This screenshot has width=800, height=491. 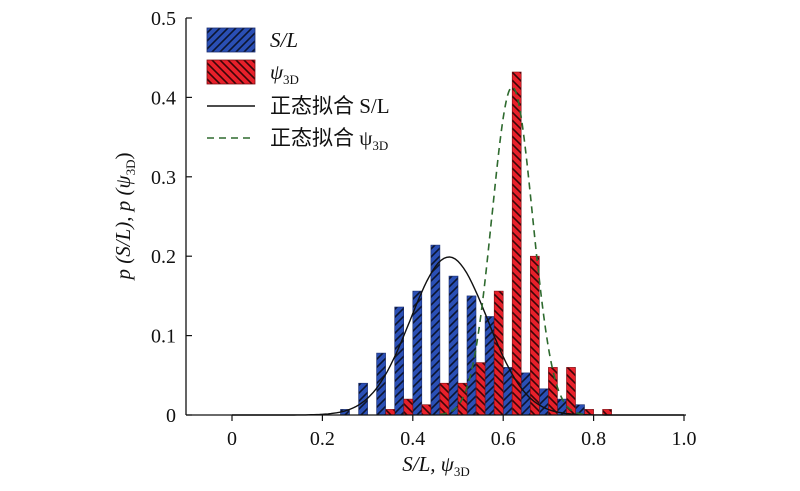 What do you see at coordinates (503, 439) in the screenshot?
I see `x-tick-label: 0.6` at bounding box center [503, 439].